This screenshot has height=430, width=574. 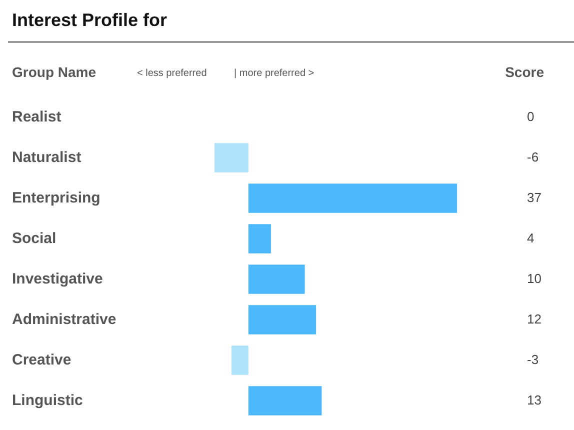 What do you see at coordinates (530, 238) in the screenshot?
I see `data-label: 4` at bounding box center [530, 238].